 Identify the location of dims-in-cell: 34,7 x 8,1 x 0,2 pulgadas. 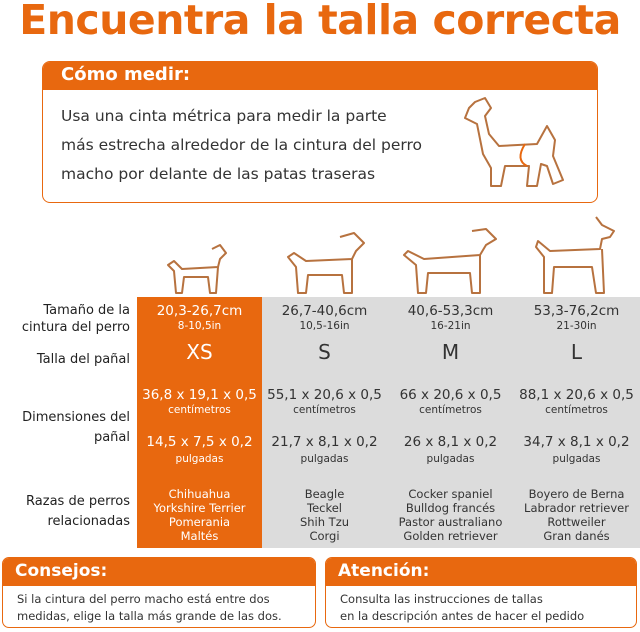
(576, 451).